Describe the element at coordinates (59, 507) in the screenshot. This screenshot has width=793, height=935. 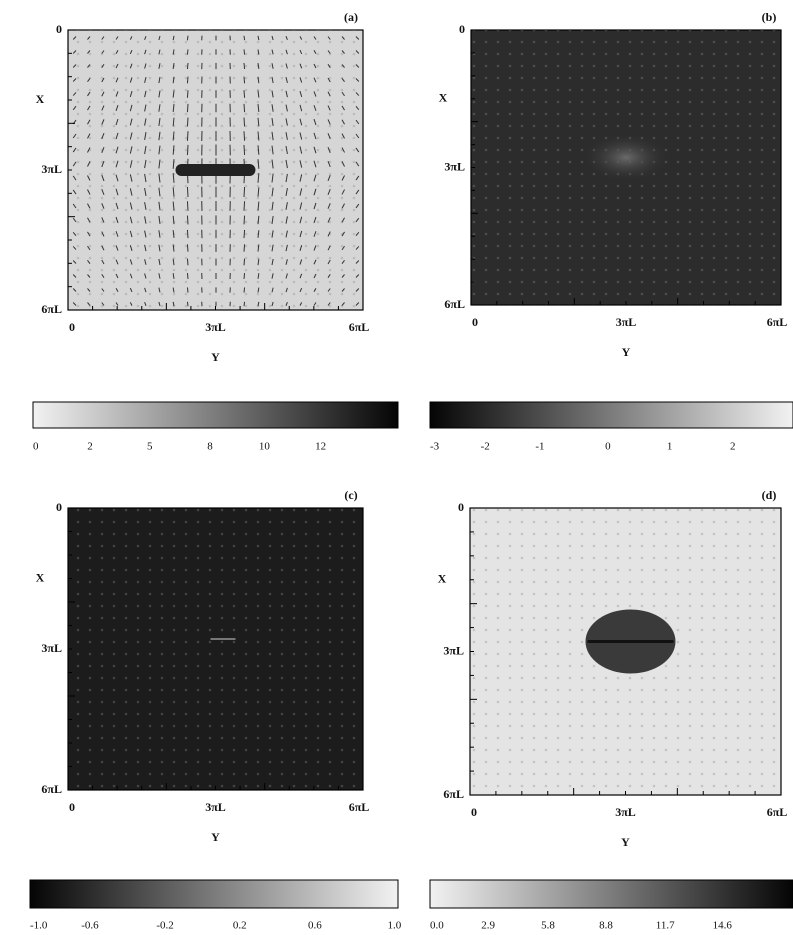
I see `left-tick-label: 0` at that location.